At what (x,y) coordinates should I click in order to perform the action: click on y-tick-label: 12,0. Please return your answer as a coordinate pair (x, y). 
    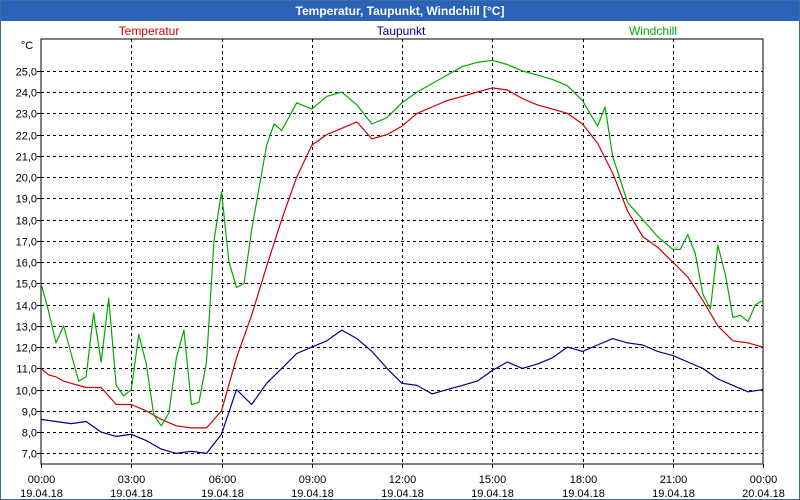
    Looking at the image, I should click on (26, 349).